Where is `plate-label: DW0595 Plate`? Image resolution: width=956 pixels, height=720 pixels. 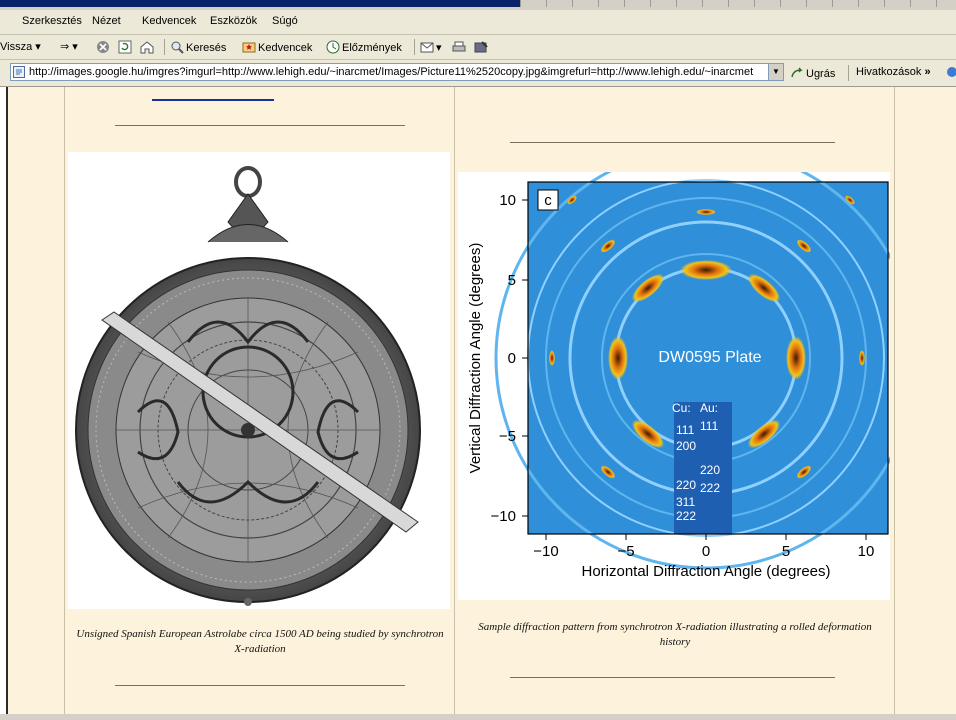
plate-label: DW0595 Plate is located at coordinates (709, 357).